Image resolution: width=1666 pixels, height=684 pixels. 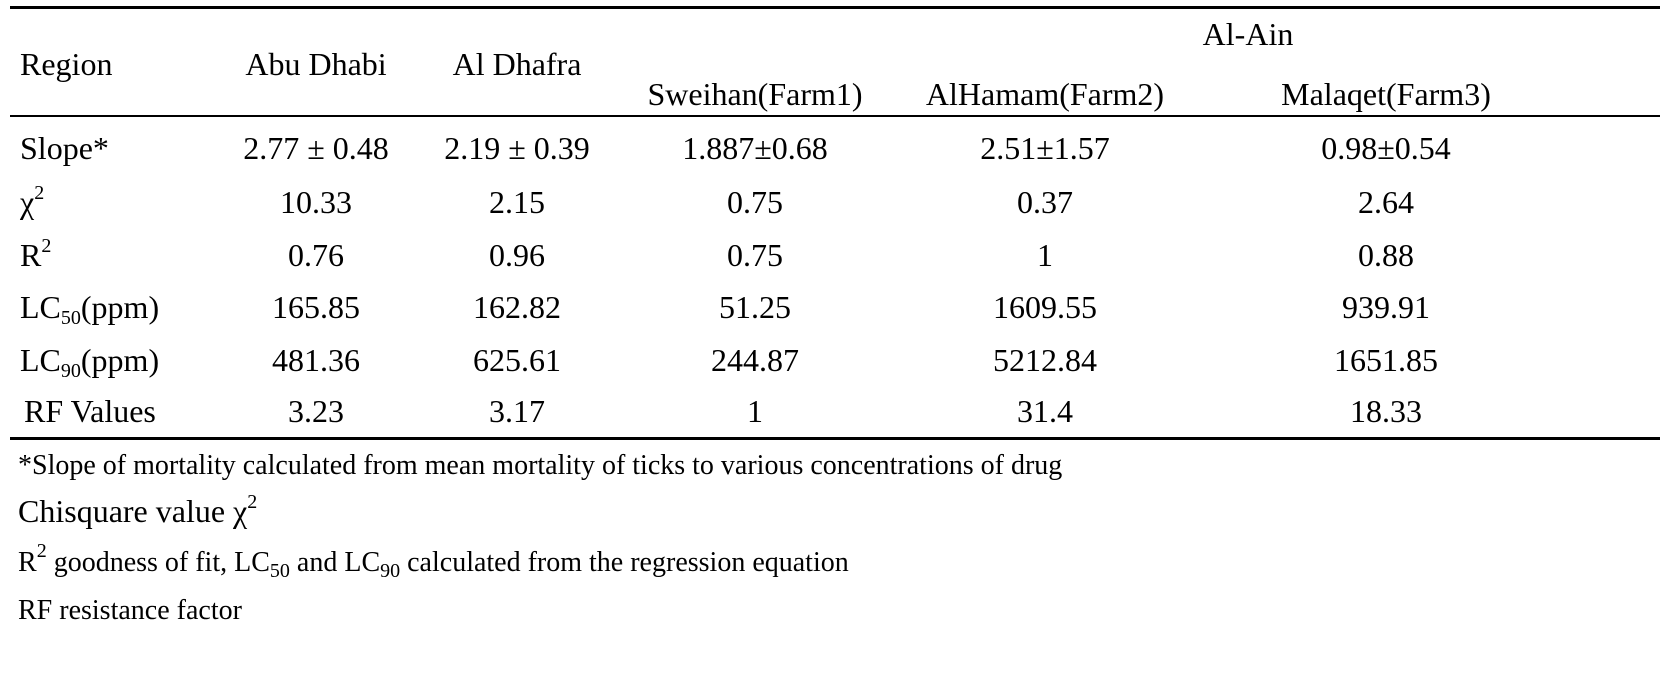 I want to click on table-cell: 31.4, so click(x=1045, y=411).